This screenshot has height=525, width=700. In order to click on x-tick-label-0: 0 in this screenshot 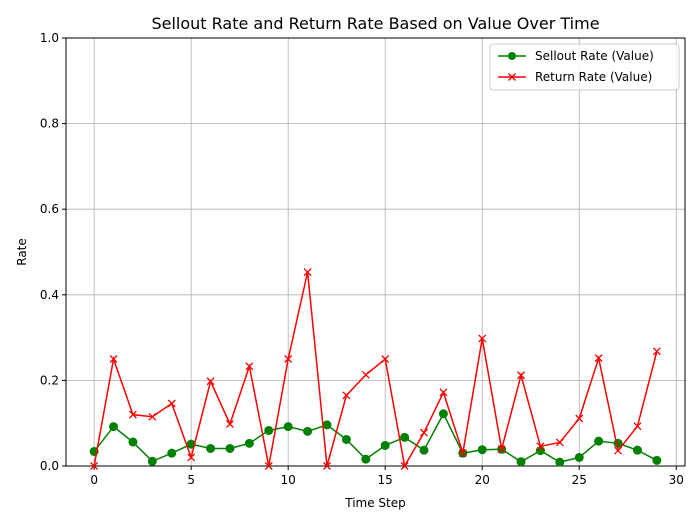, I will do `click(94, 480)`.